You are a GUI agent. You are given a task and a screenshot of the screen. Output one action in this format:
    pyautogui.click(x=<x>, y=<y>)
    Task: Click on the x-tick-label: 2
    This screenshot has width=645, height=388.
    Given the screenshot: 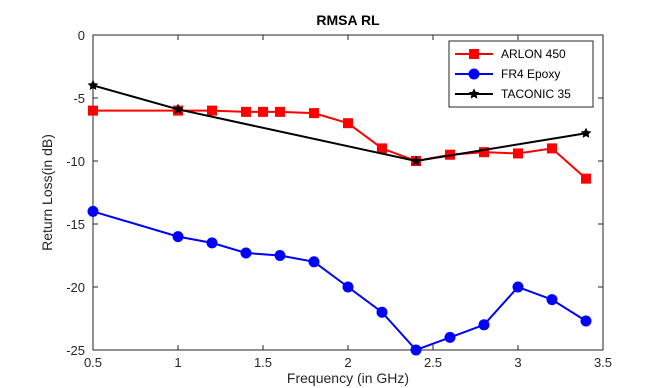 What is the action you would take?
    pyautogui.click(x=347, y=362)
    